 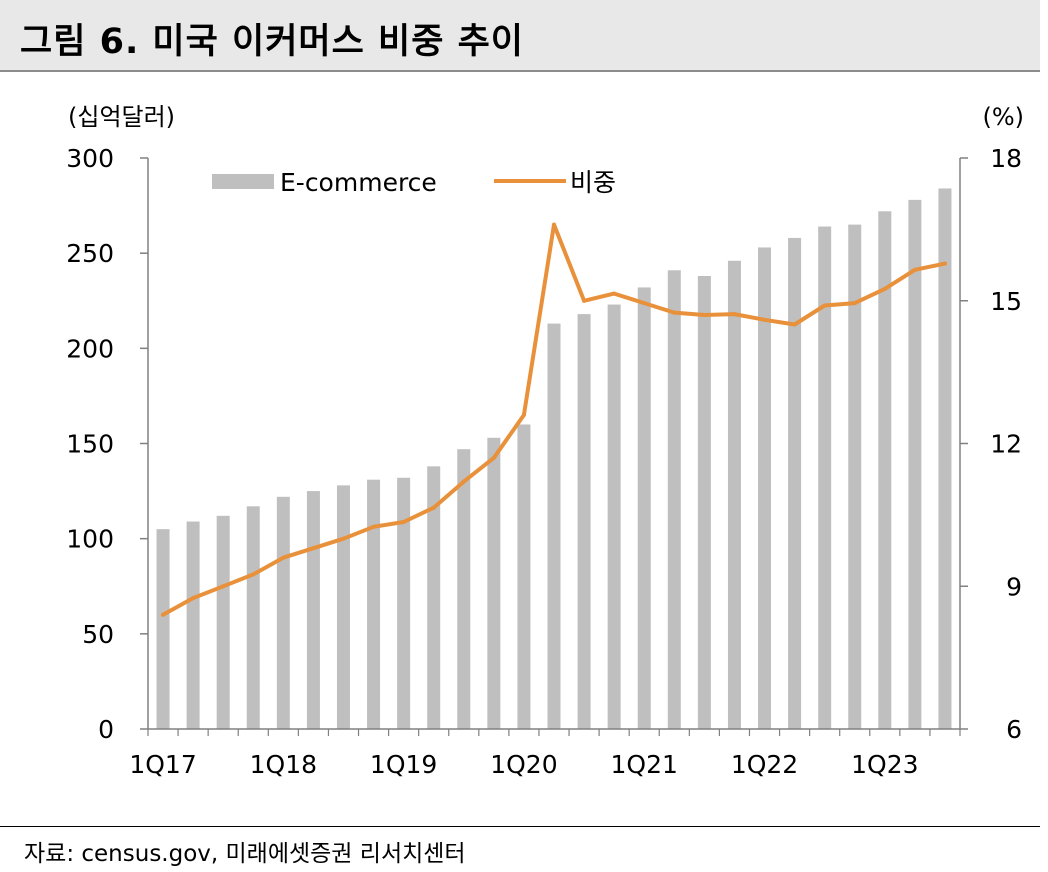 What do you see at coordinates (223, 586) in the screenshot?
I see `share-point-3Q17` at bounding box center [223, 586].